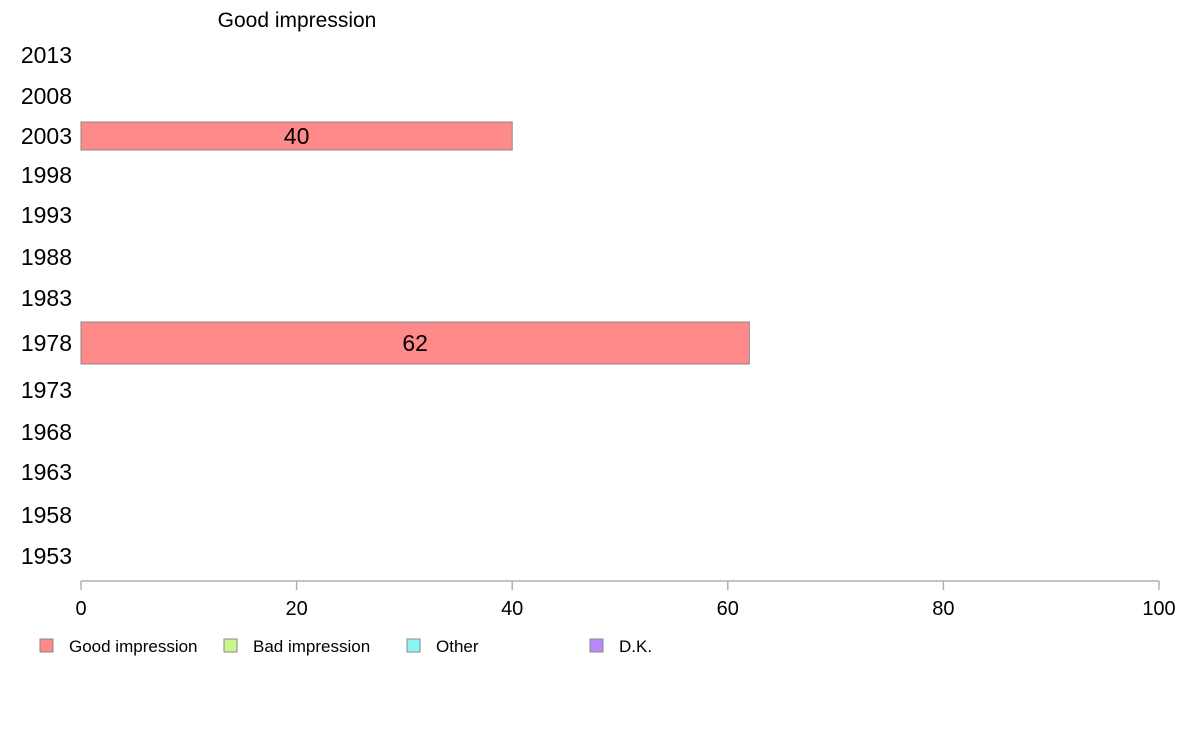  Describe the element at coordinates (46, 136) in the screenshot. I see `y-tick-label: 2003` at that location.